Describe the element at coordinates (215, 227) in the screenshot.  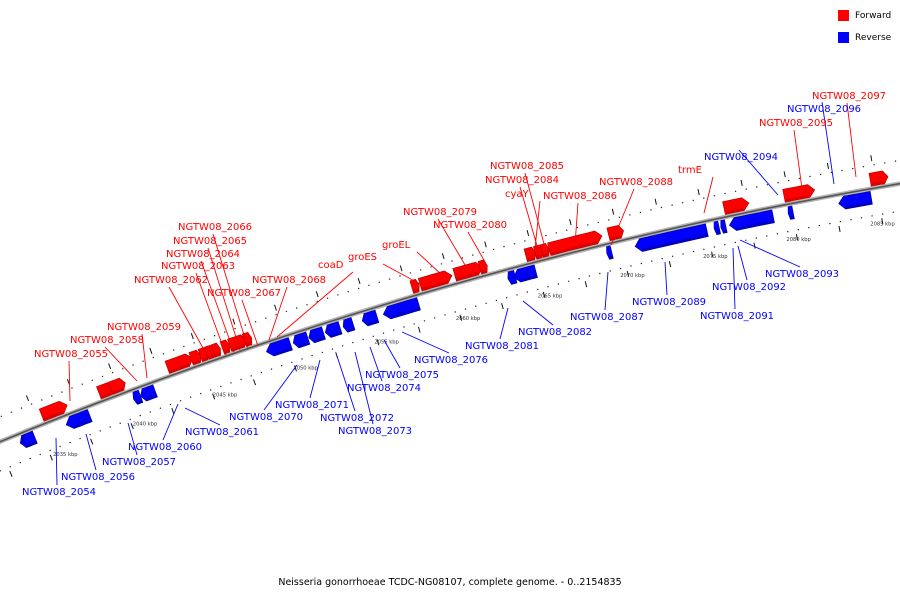
I see `gene-label-ngtw08_2066: NGTW08_2066` at that location.